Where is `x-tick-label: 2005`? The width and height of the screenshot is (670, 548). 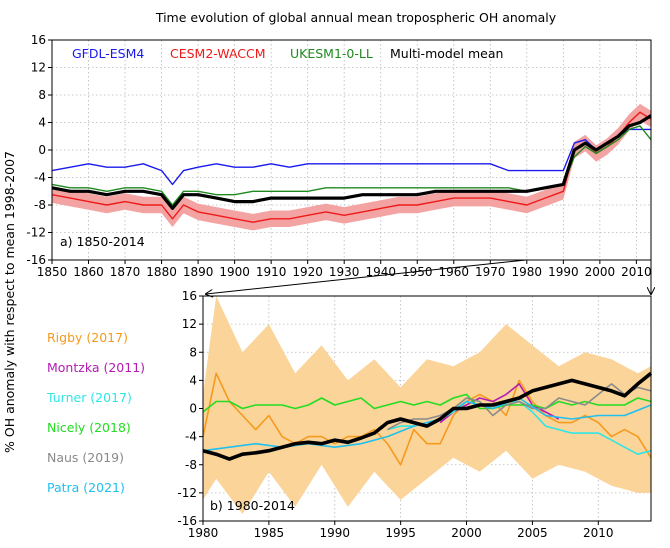
x-tick-label: 2005 is located at coordinates (532, 533).